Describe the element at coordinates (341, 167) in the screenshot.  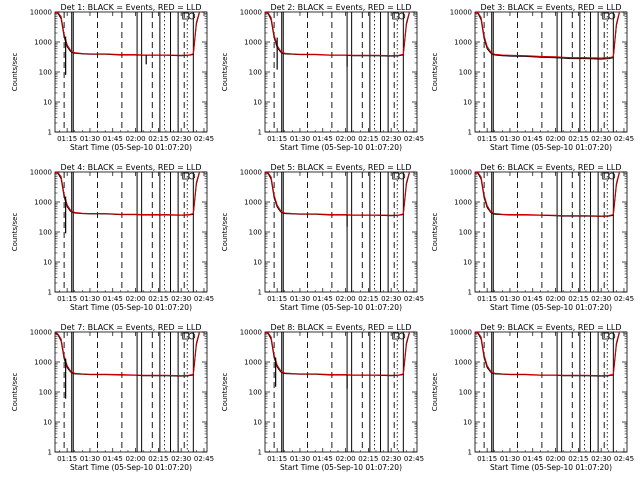
I see `panel-title: Det 5: BLACK = Events, RED = LLD` at that location.